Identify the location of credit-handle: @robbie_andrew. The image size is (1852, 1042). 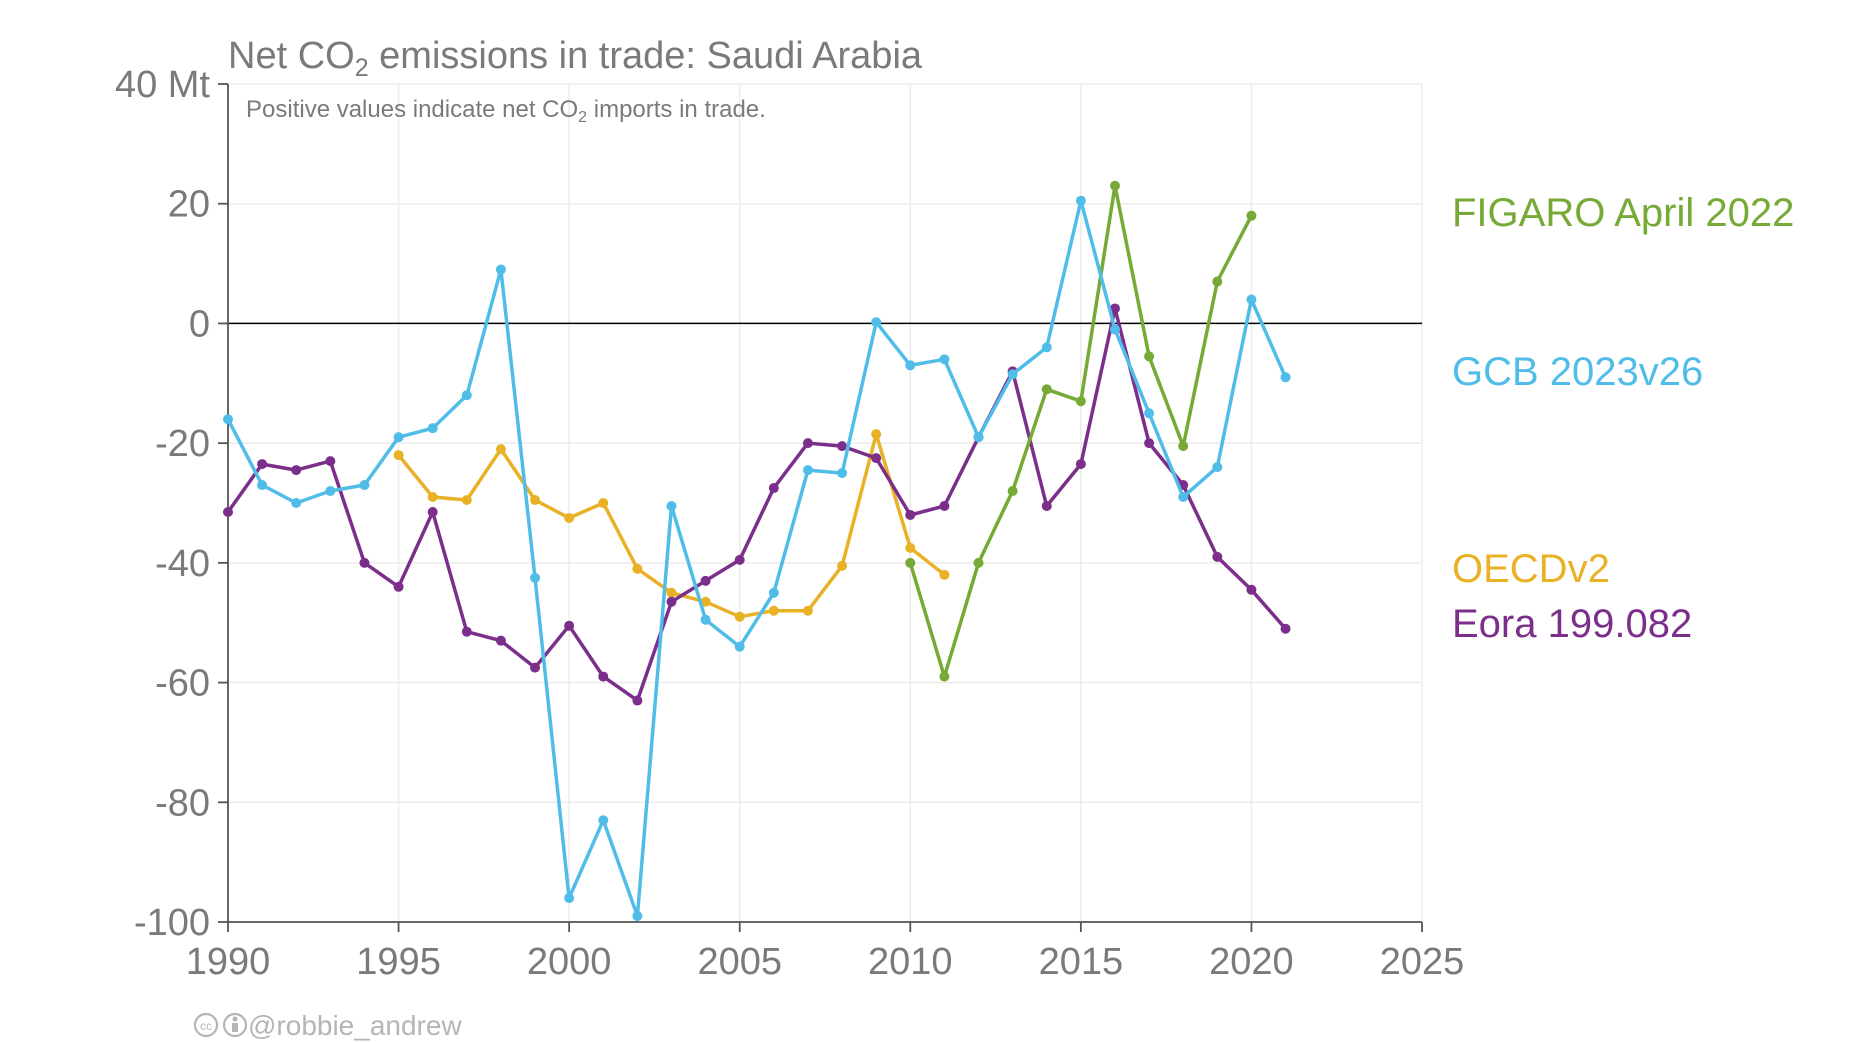
(355, 1025).